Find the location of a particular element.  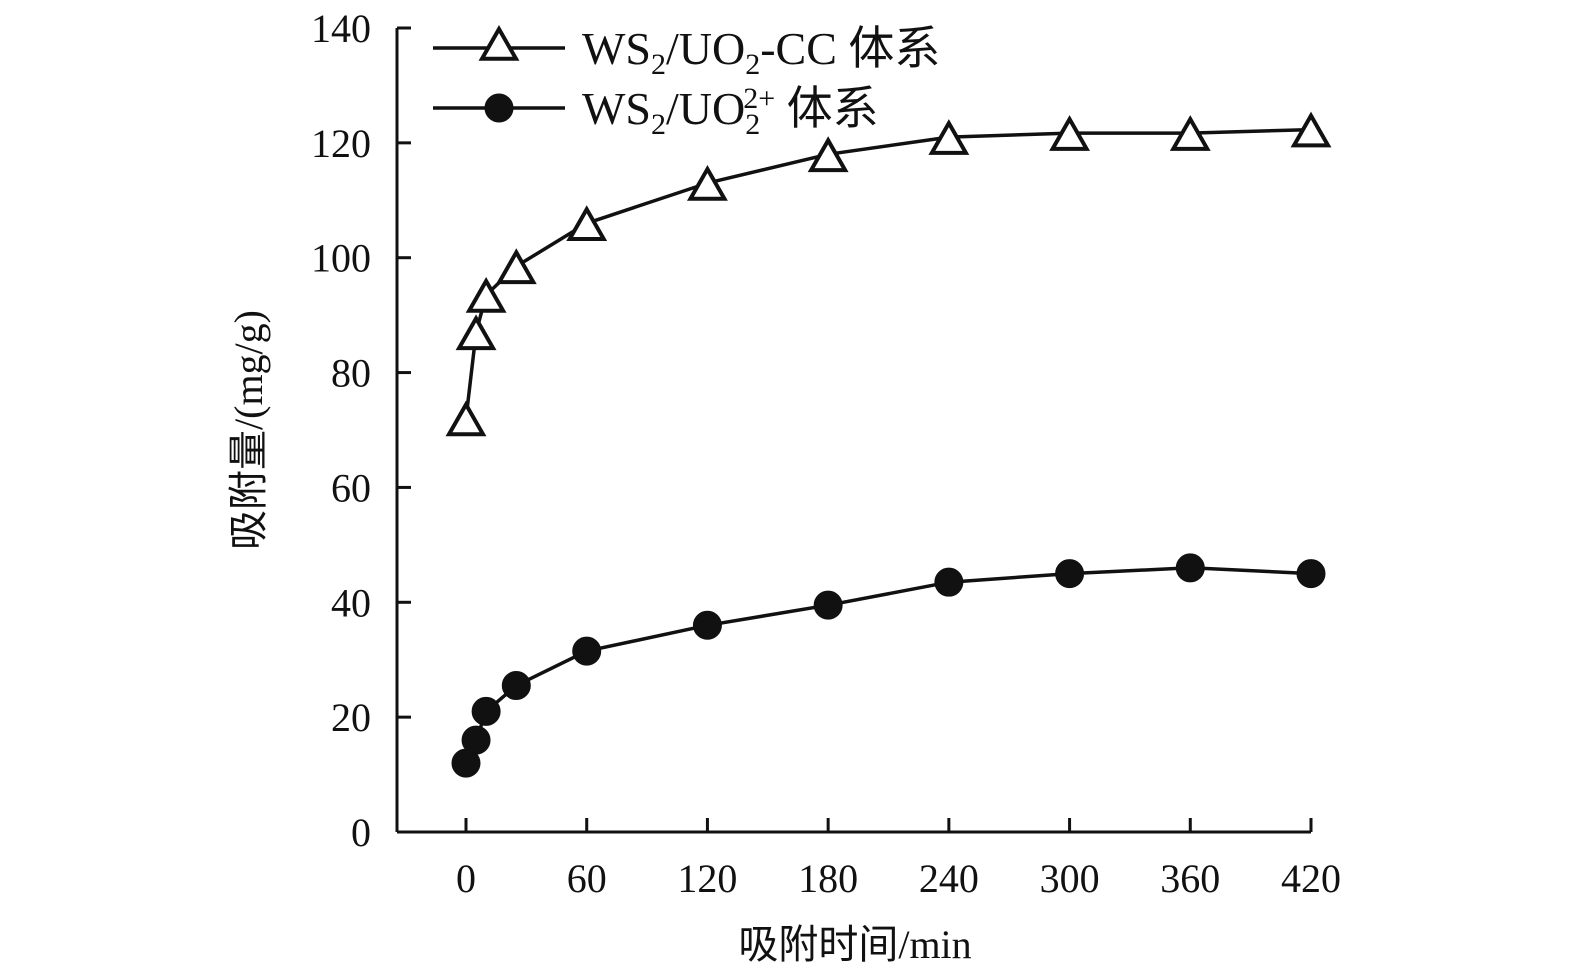

y-tick-label: 40 is located at coordinates (351, 602).